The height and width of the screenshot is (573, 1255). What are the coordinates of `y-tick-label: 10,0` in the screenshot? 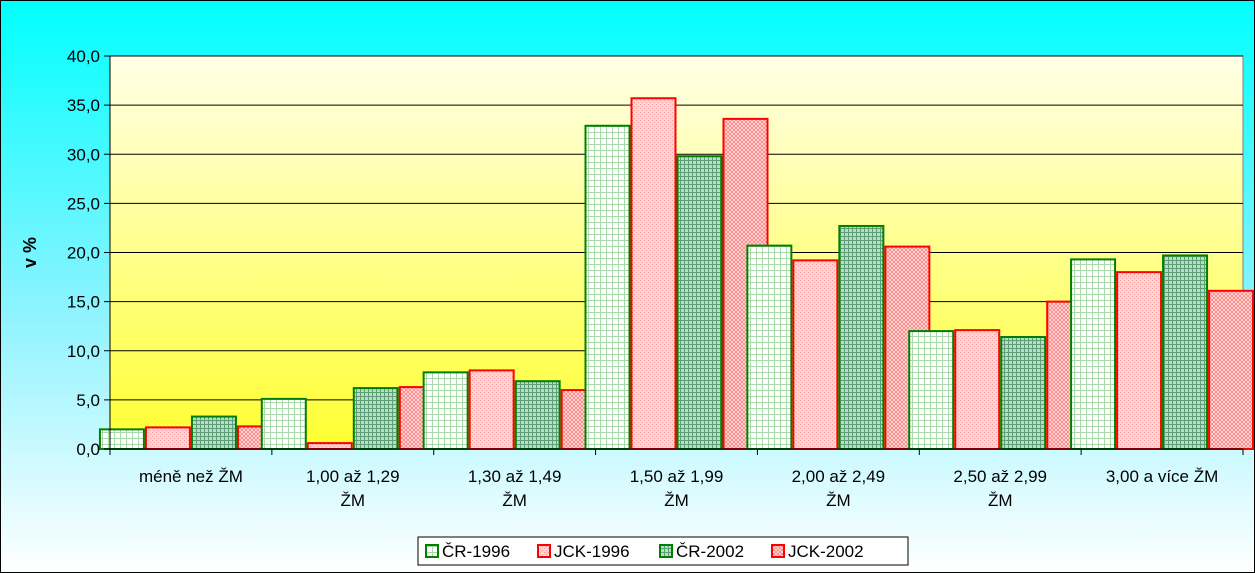 It's located at (83, 351).